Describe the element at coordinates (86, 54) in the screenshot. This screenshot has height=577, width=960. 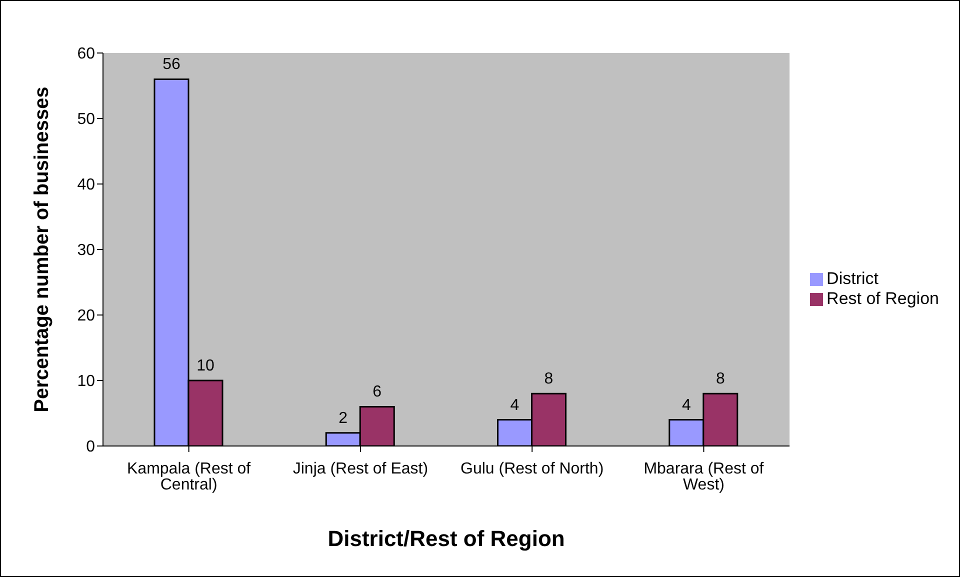
I see `y-tick-label: 60` at that location.